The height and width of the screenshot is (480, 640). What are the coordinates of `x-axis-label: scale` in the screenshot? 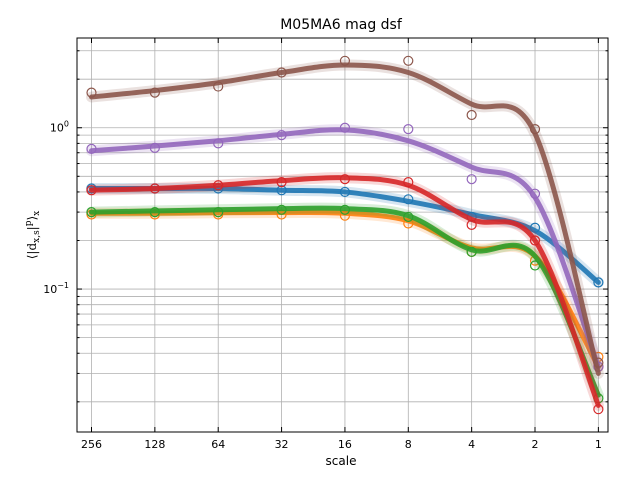 It's located at (341, 461).